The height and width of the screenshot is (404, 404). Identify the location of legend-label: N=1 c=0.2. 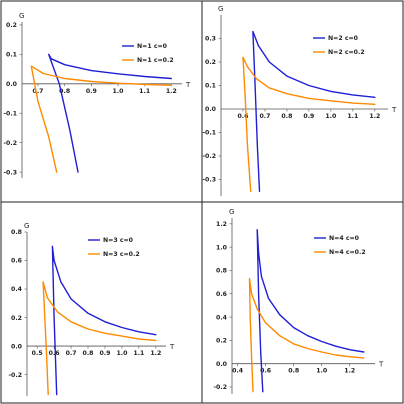
(155, 60).